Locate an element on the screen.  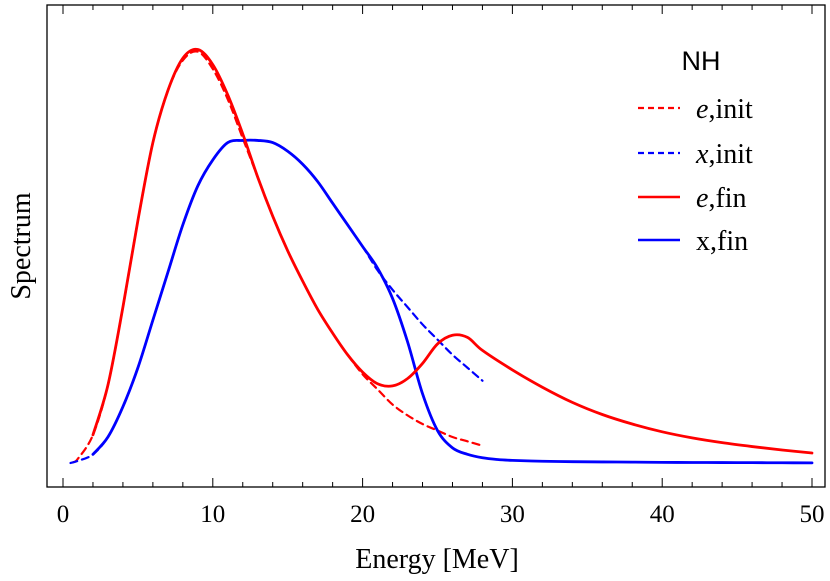
x-tick-label: 10 is located at coordinates (212, 514).